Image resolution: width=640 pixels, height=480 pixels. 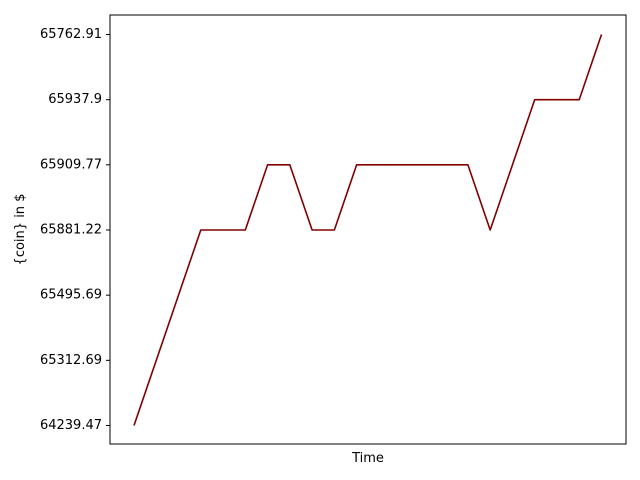 What do you see at coordinates (75, 99) in the screenshot?
I see `y-tick-label: 65937.9` at bounding box center [75, 99].